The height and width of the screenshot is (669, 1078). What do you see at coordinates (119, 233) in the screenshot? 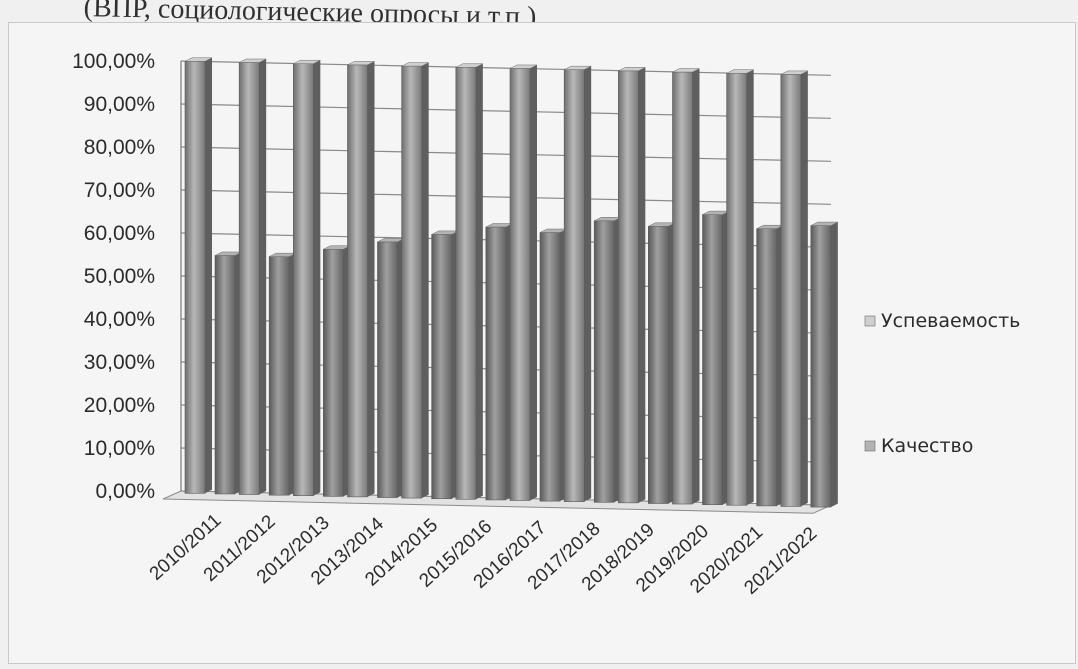
I see `y-tick-label: 60,00%` at bounding box center [119, 233].